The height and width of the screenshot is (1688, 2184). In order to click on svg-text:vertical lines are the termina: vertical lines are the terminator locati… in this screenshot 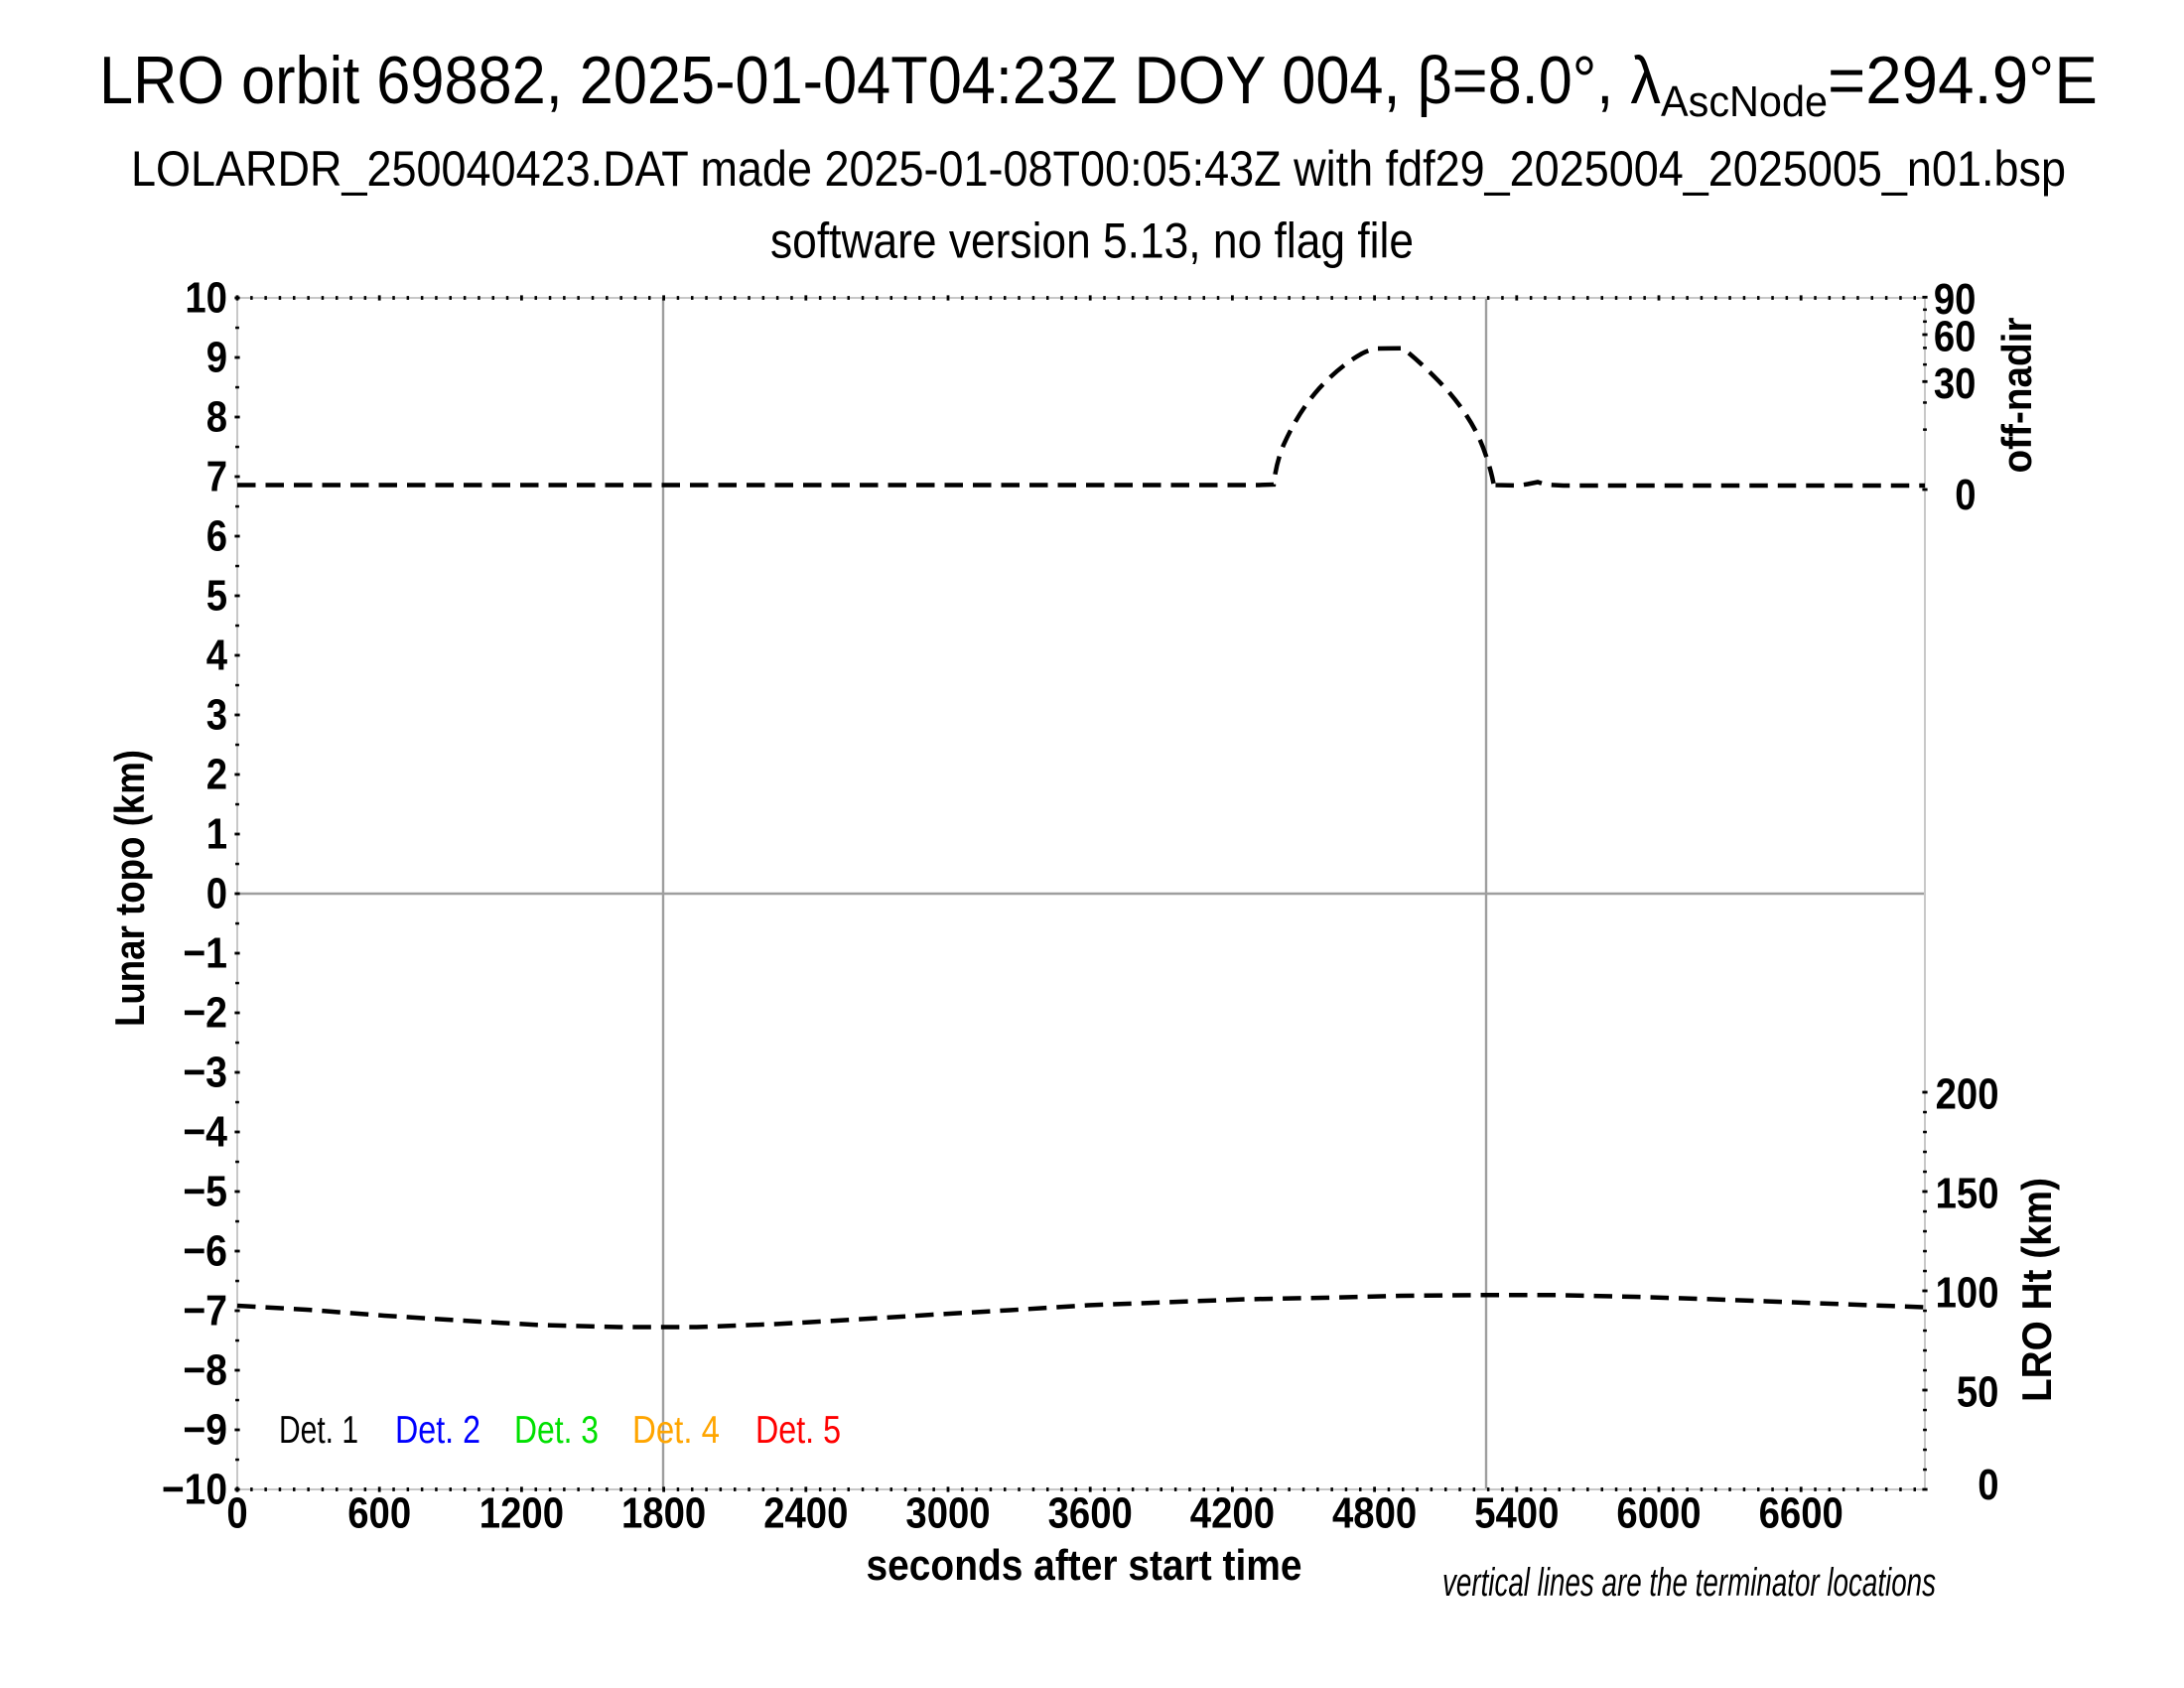, I will do `click(1689, 1583)`.